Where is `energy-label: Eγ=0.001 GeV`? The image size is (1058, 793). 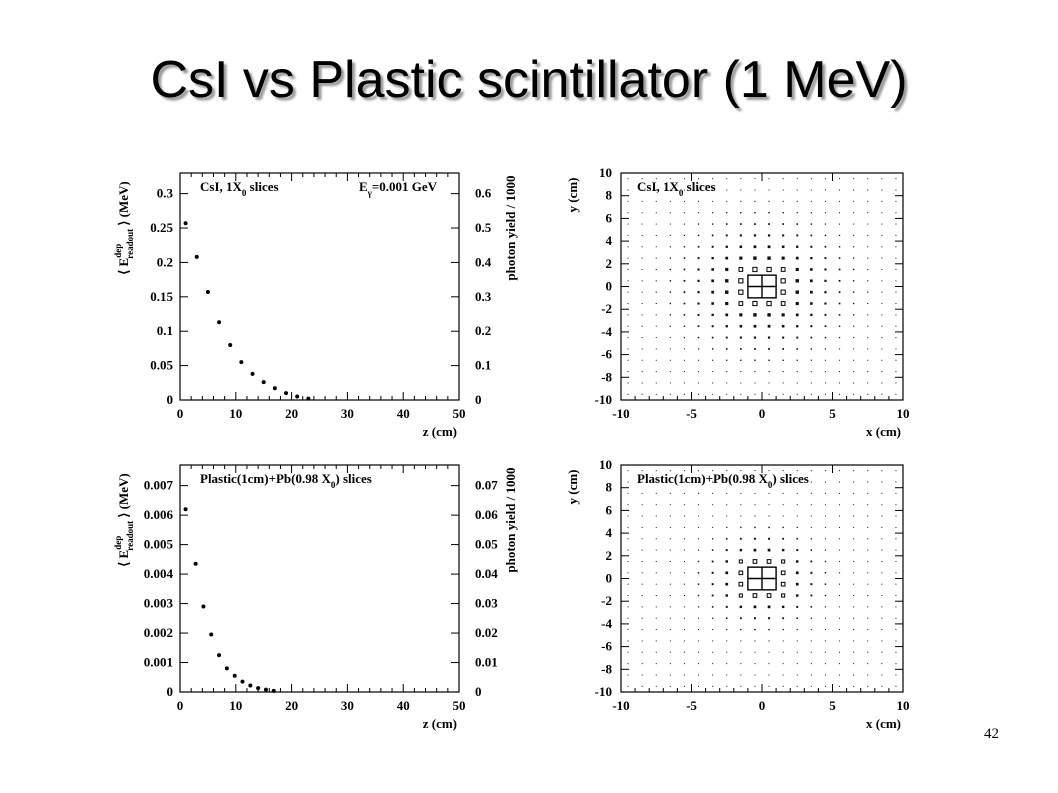 energy-label: Eγ=0.001 GeV is located at coordinates (398, 188).